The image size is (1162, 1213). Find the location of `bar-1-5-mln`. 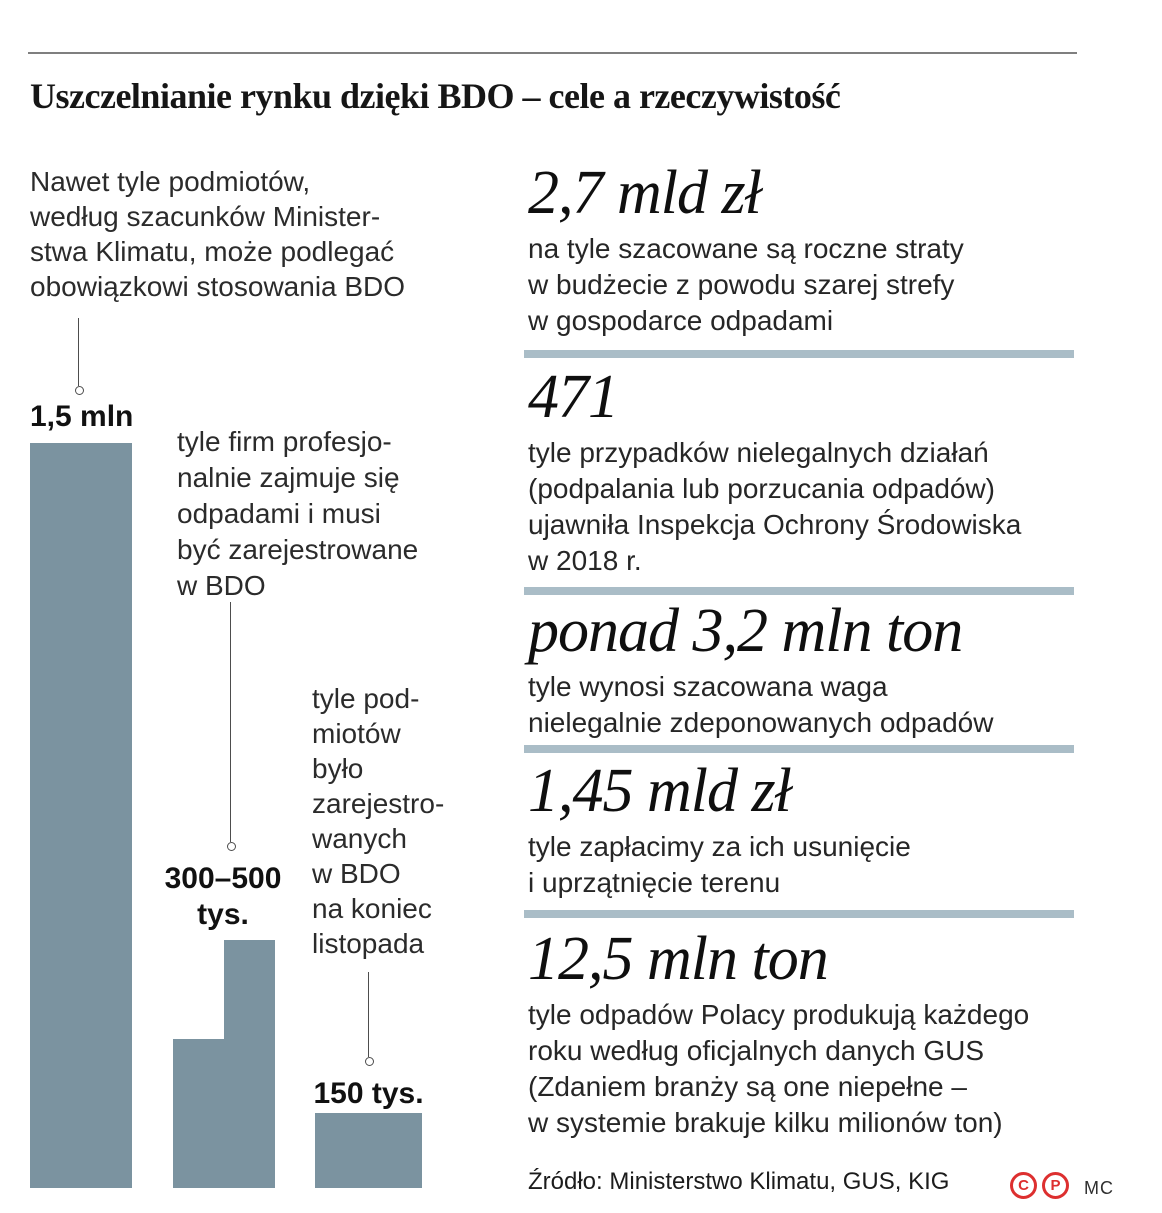

bar-1-5-mln is located at coordinates (81, 815).